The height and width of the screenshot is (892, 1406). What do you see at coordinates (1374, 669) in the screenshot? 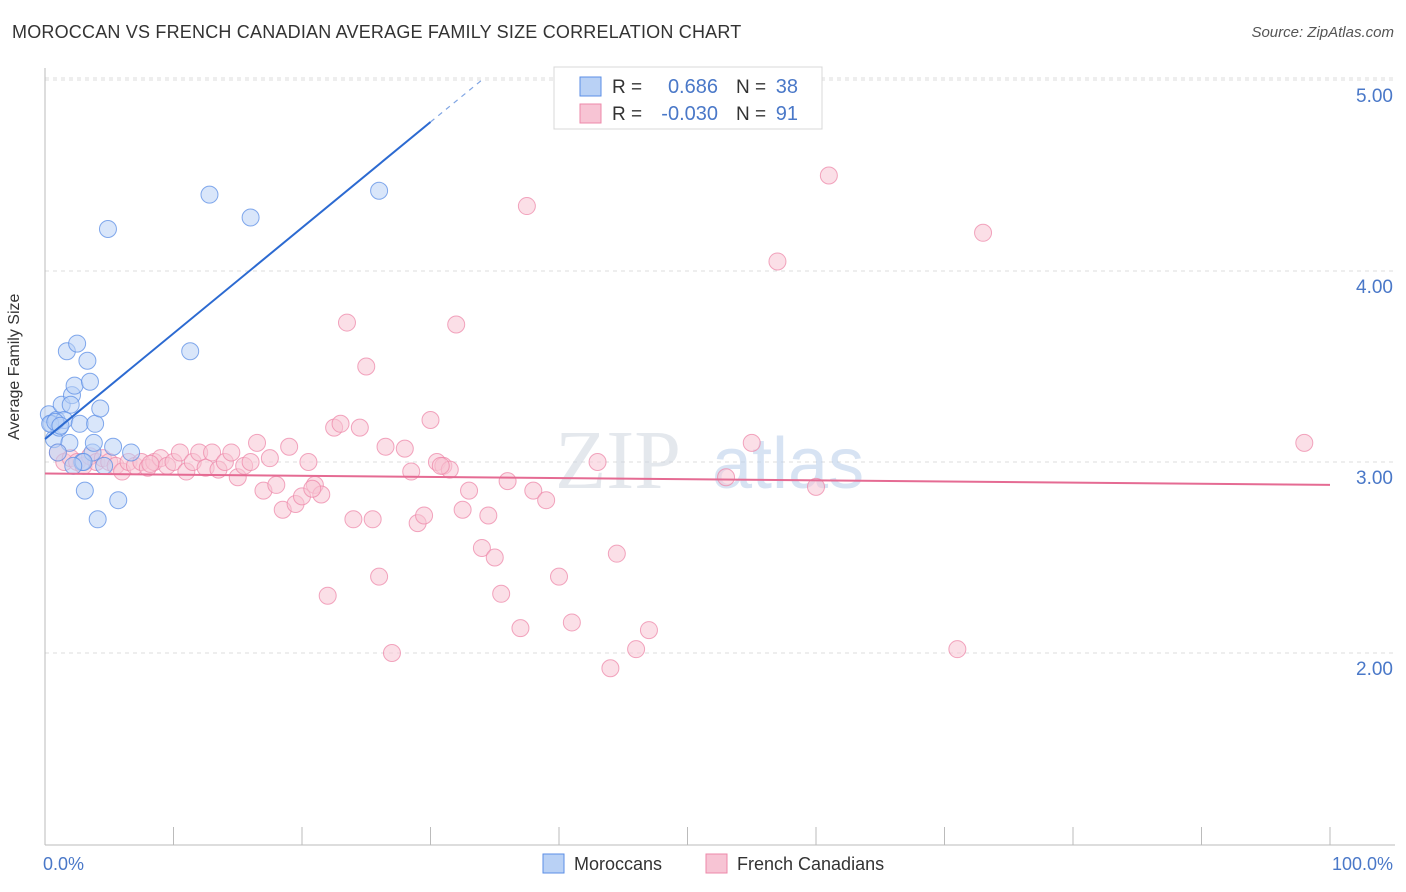
I see `y-tick-label-0: 2.00` at bounding box center [1374, 669].